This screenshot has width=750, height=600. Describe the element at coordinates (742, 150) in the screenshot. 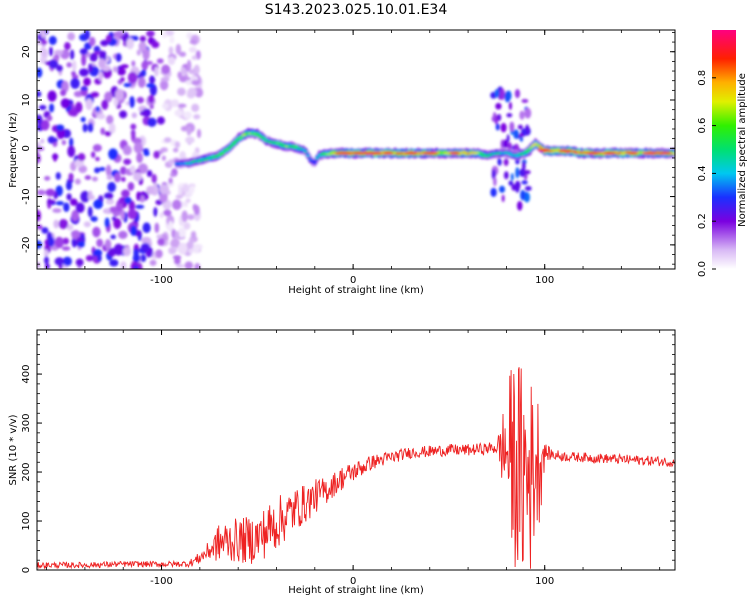

I see `colorbar-label: Normalized spectral amplitude` at that location.